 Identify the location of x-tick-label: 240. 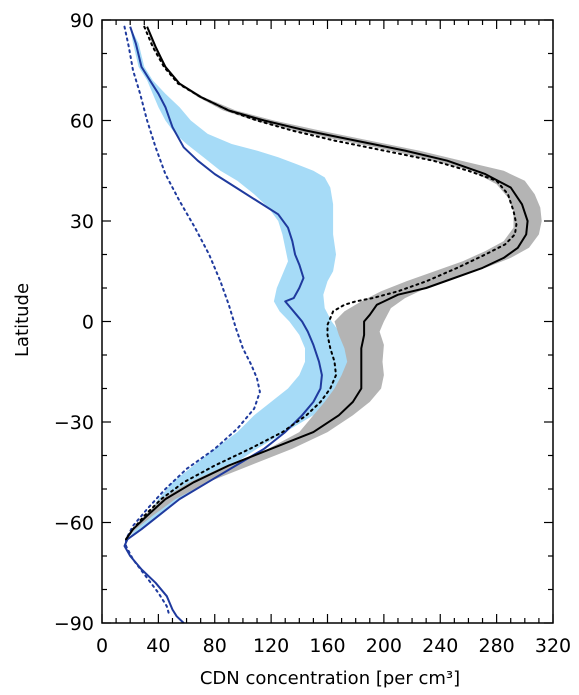
(440, 646).